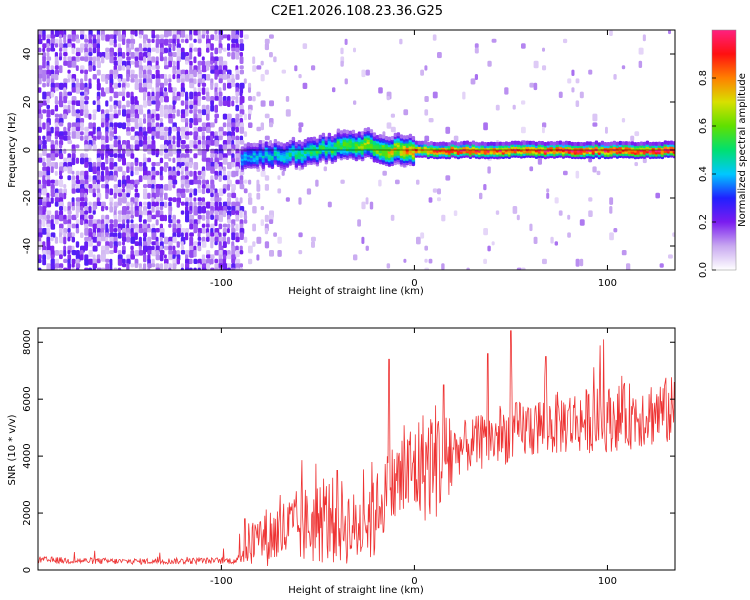  Describe the element at coordinates (414, 581) in the screenshot. I see `x-tick-label: 0` at that location.